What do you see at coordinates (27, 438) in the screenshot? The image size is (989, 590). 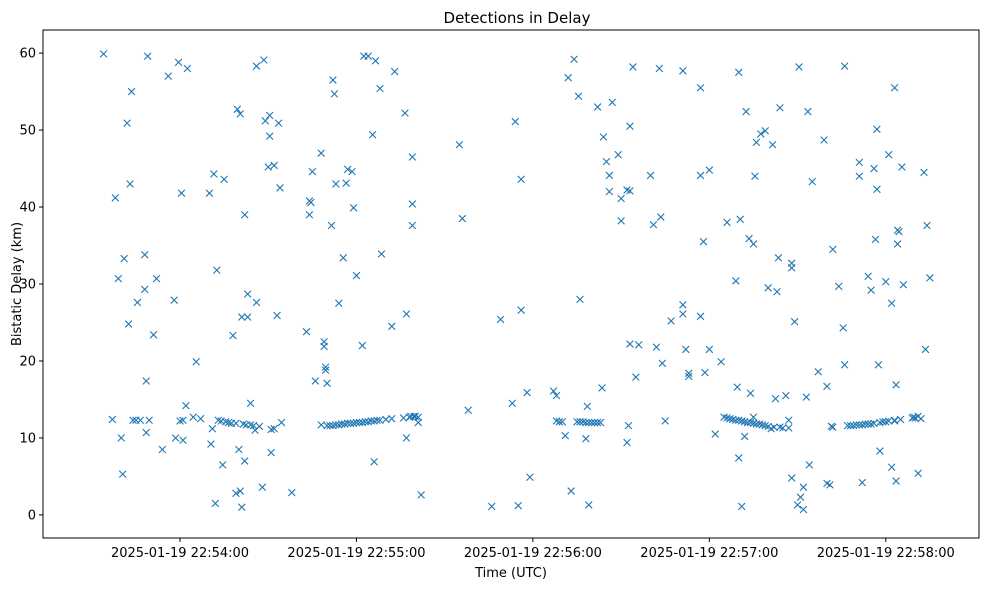 I see `y-tick-label: 10` at bounding box center [27, 438].